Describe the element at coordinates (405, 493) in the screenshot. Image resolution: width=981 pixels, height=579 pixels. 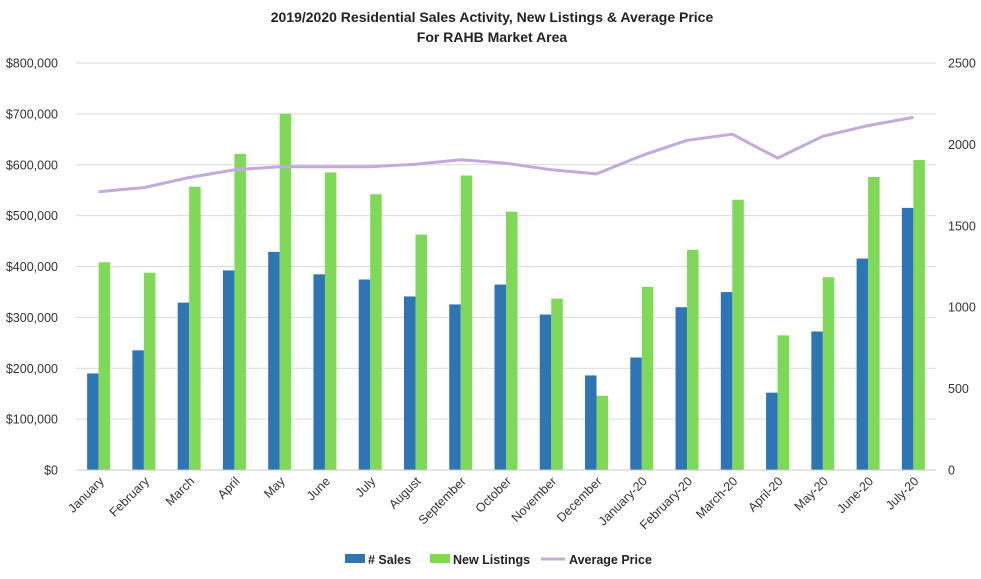
I see `x-tick-label: August` at that location.